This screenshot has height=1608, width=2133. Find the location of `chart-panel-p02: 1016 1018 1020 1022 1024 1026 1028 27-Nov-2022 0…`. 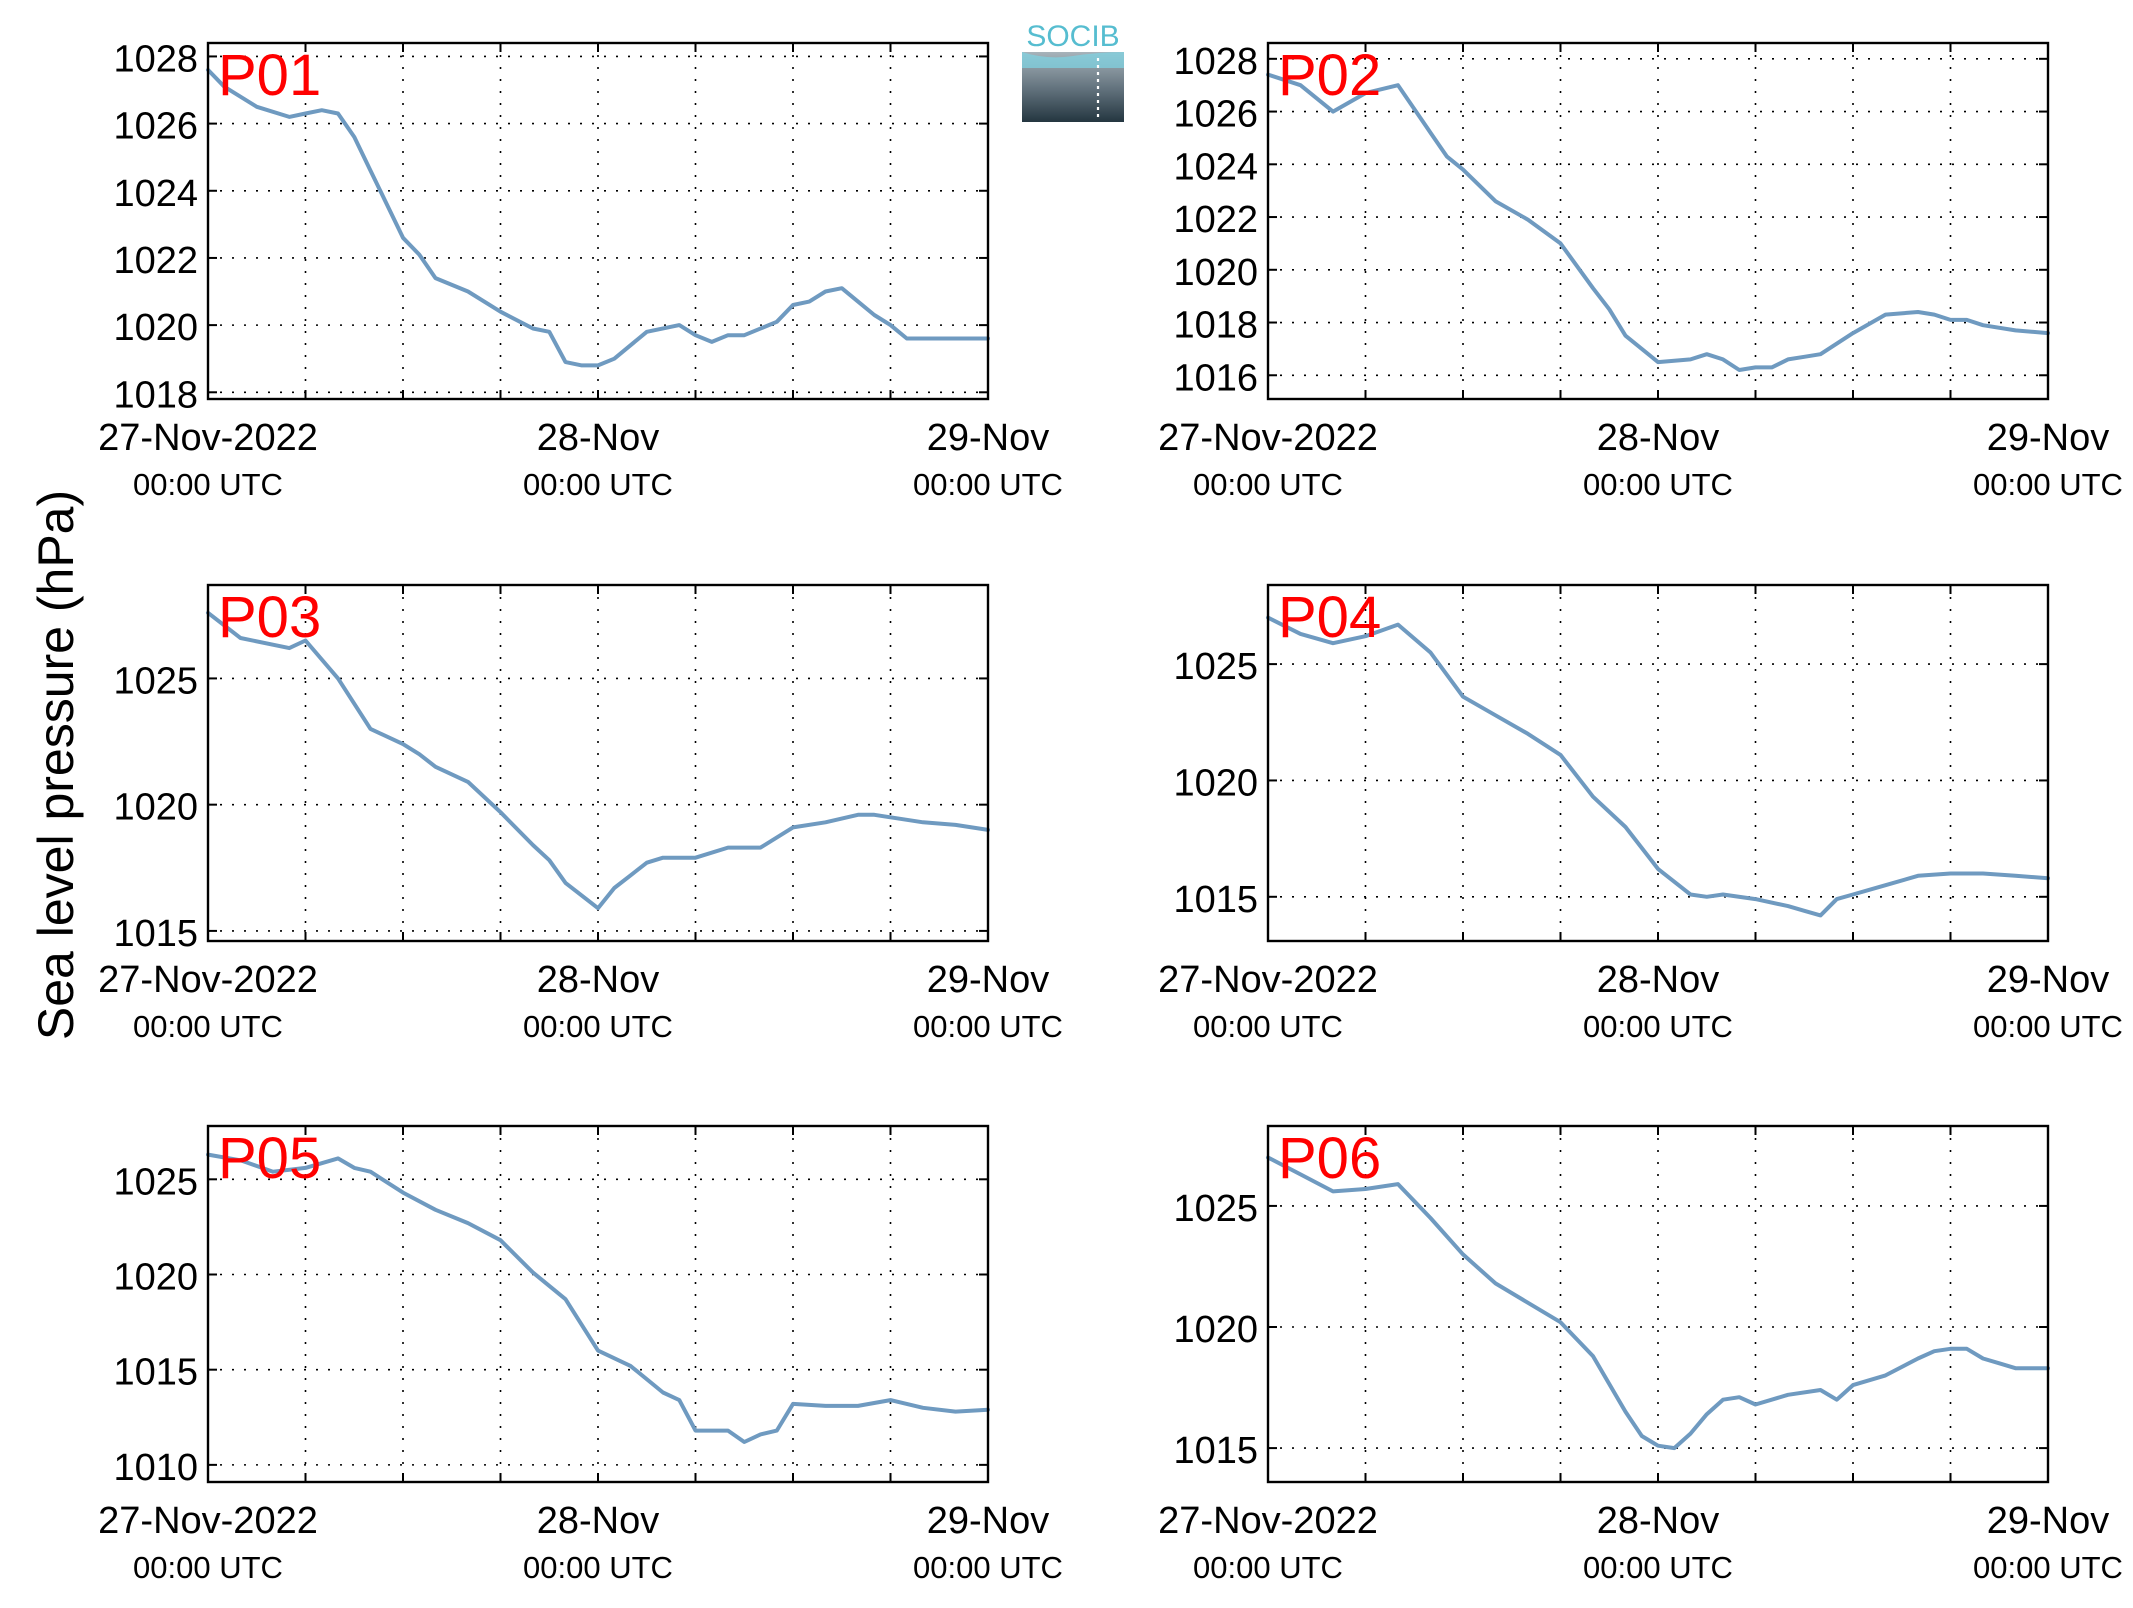

chart-panel-p02: 1016 1018 1020 1022 1024 1026 1028 27-Nov-2022 0… is located at coordinates (1640, 271).